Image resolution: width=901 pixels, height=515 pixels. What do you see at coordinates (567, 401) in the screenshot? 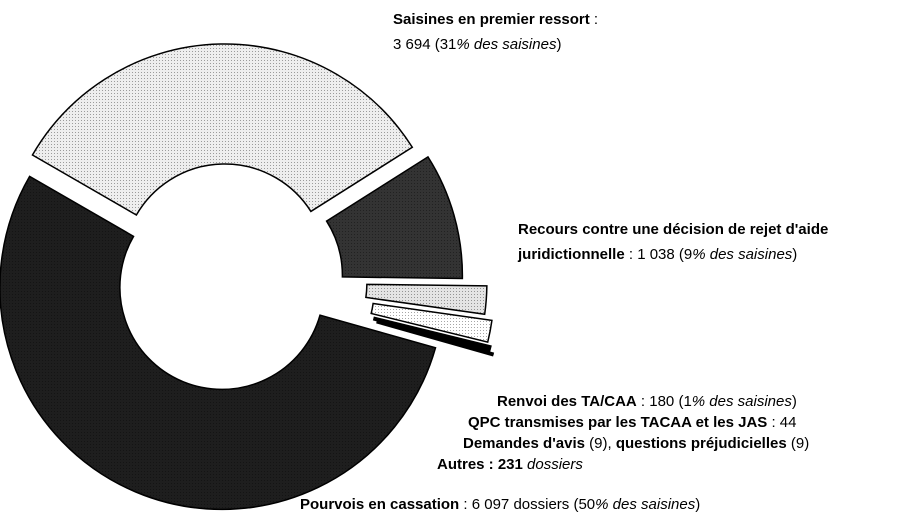
I see `label-run: Renvoi des TA/CAA` at bounding box center [567, 401].